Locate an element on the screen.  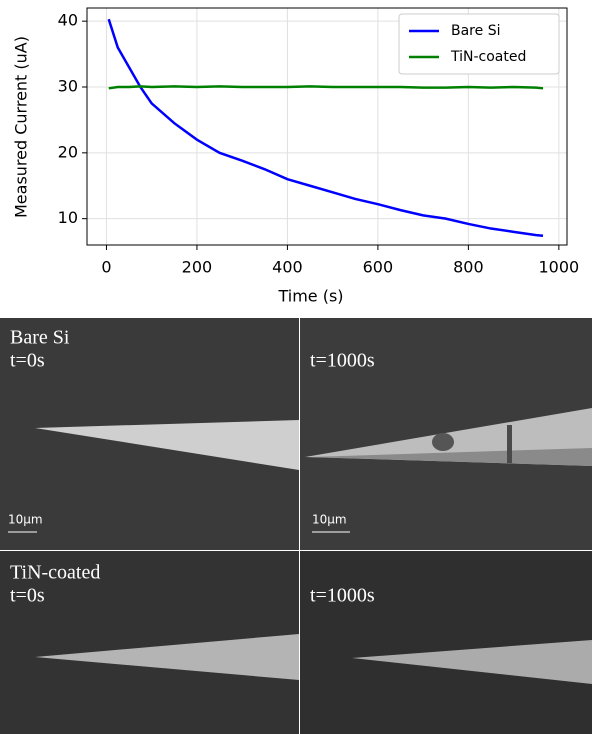
y-tick-label: 20 is located at coordinates (68, 151).